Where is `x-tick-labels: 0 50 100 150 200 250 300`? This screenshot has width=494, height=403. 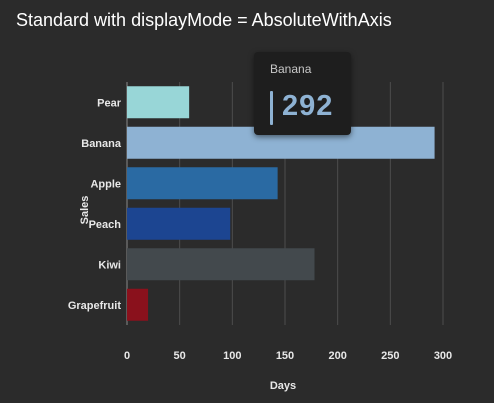 x-tick-labels: 0 50 100 150 200 250 300 is located at coordinates (288, 356).